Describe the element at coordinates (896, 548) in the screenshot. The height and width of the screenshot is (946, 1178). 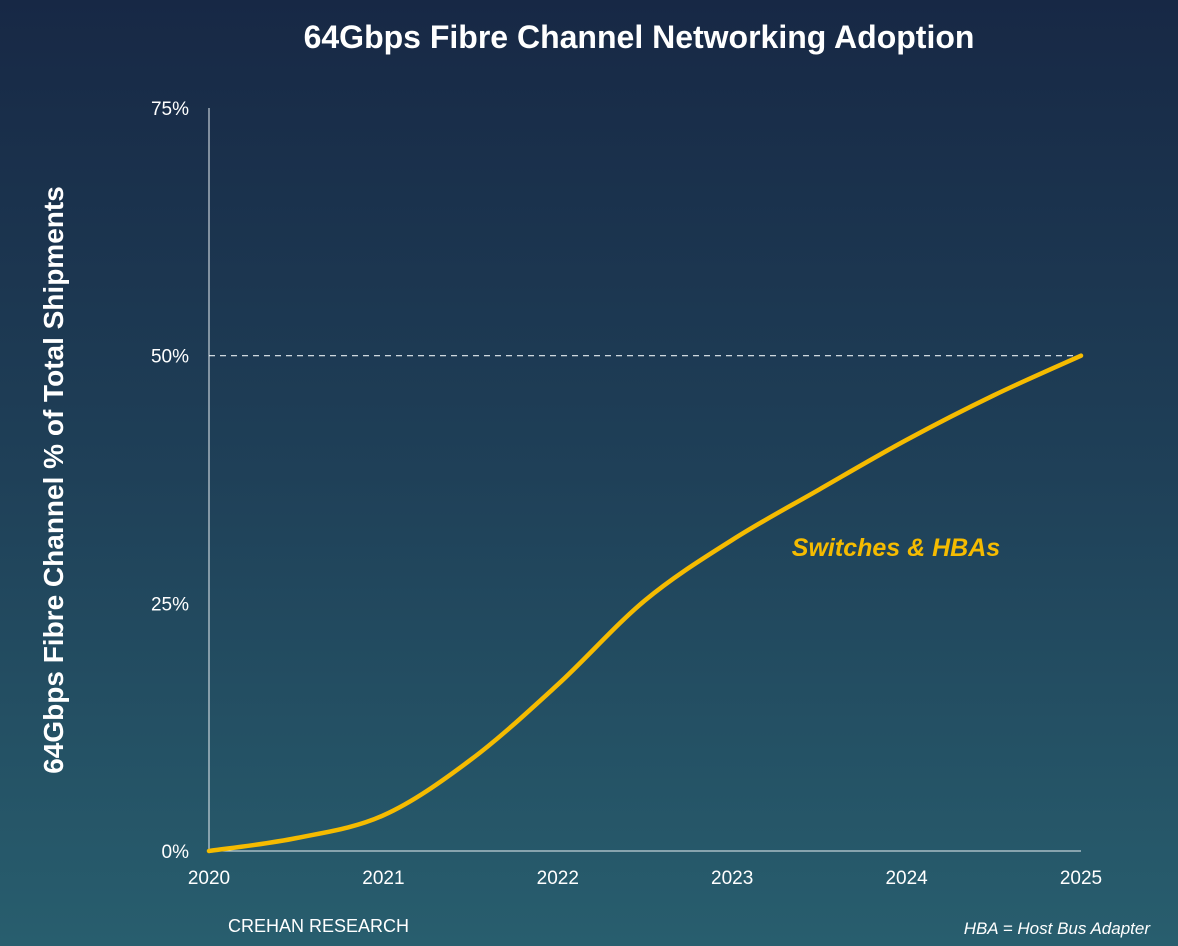
I see `series-label: Switches & HBAs` at that location.